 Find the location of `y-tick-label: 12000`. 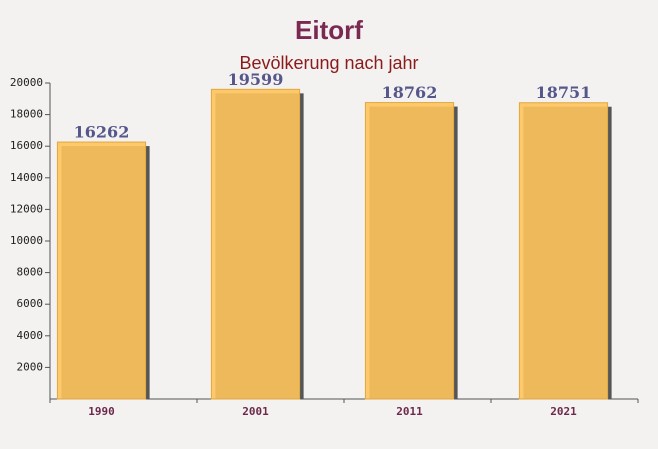

y-tick-label: 12000 is located at coordinates (26, 208).